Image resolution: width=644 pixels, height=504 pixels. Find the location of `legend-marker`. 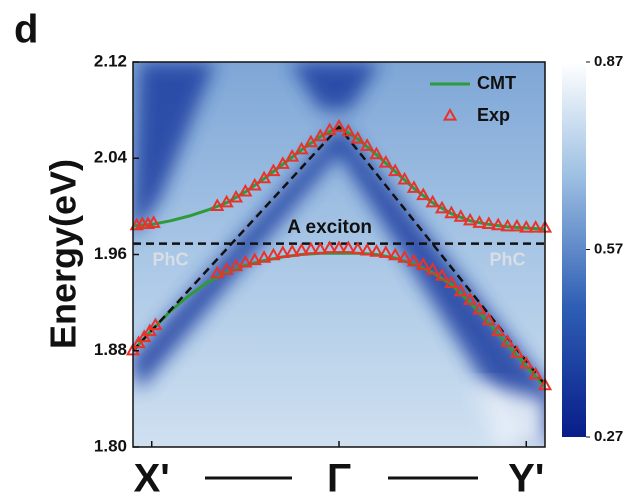

legend-marker is located at coordinates (450, 114).